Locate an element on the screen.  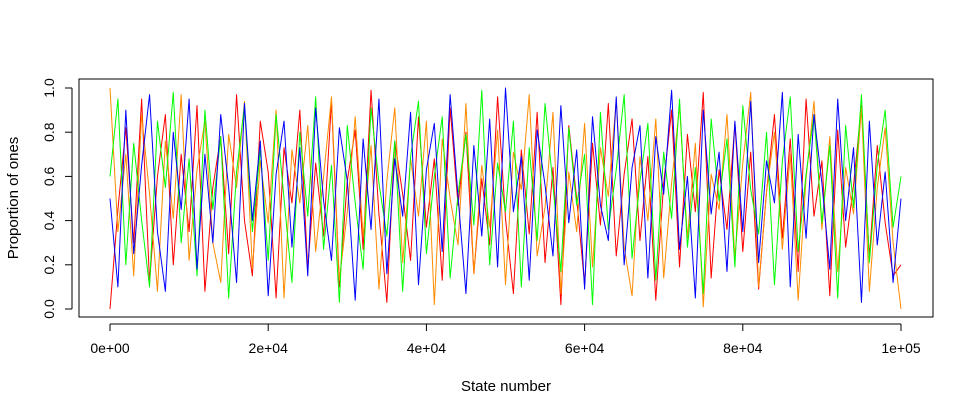
x-axis-title: State number is located at coordinates (506, 386).